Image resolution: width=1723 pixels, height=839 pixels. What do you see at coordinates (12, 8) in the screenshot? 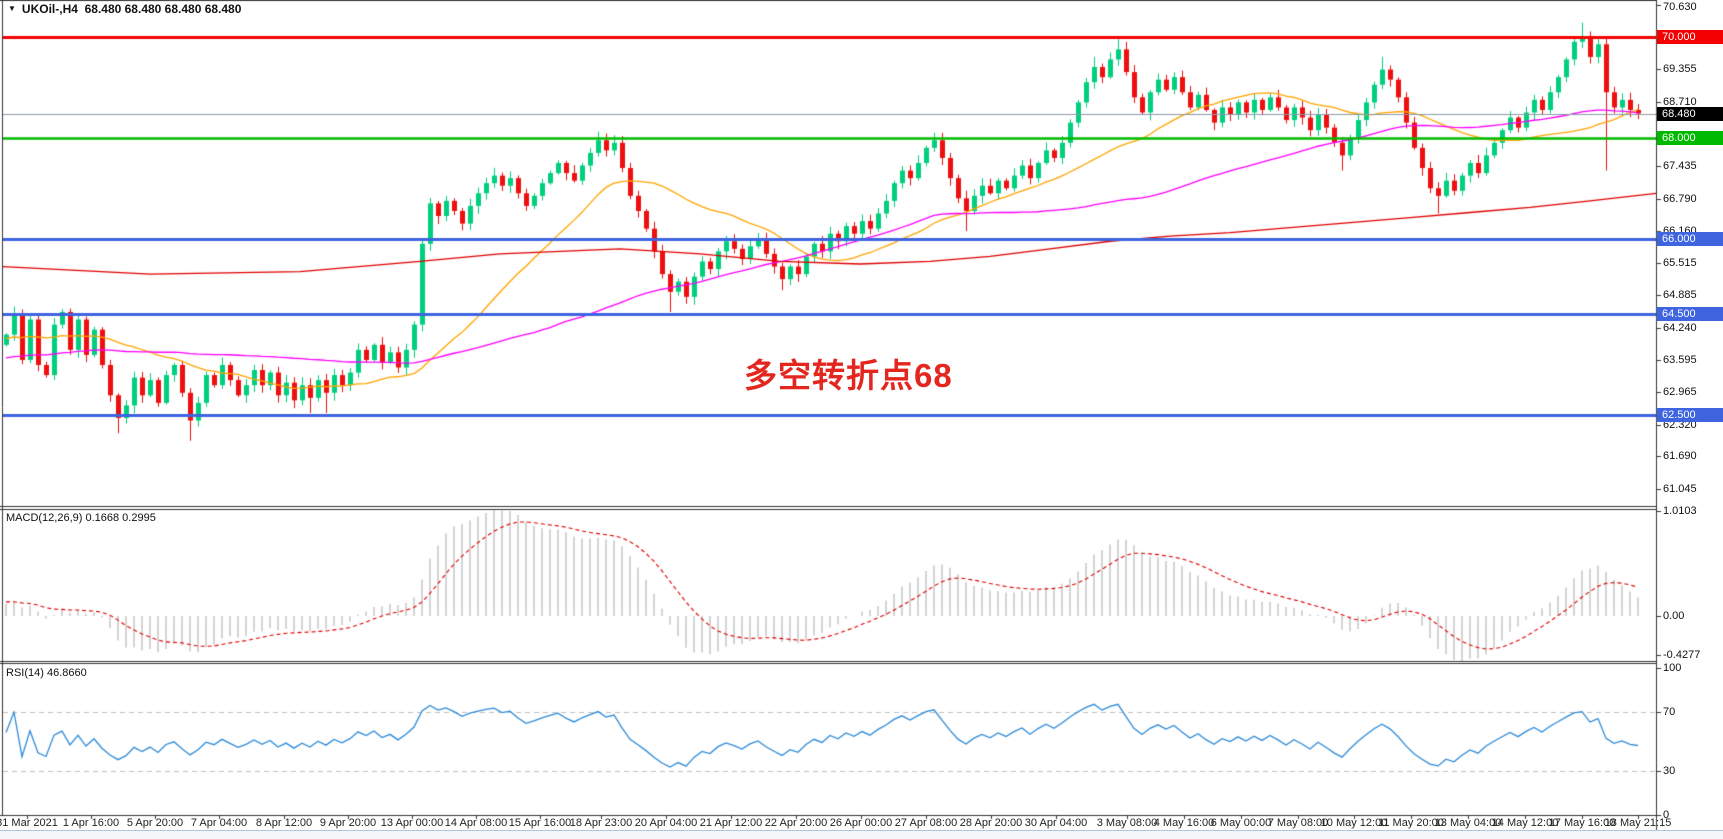
I see `down-triangle-icon: ▼` at bounding box center [12, 8].